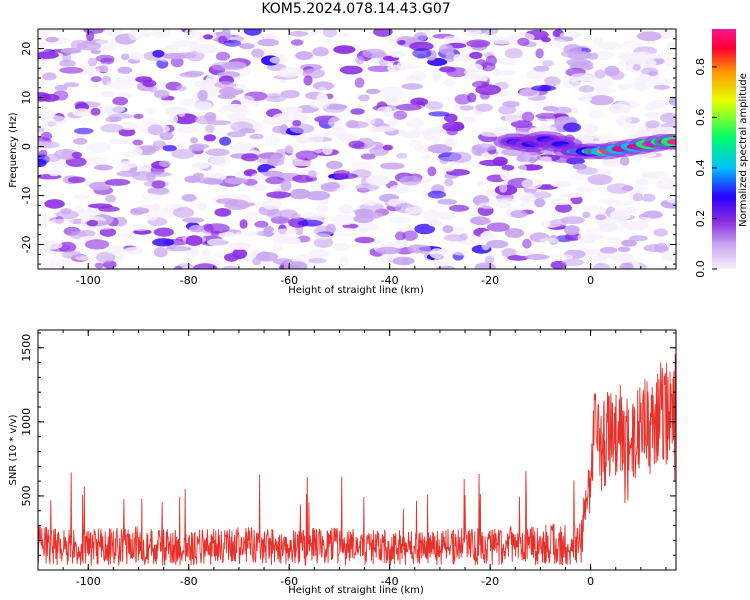 Image resolution: width=750 pixels, height=600 pixels. I want to click on x-tick-label: 0, so click(590, 280).